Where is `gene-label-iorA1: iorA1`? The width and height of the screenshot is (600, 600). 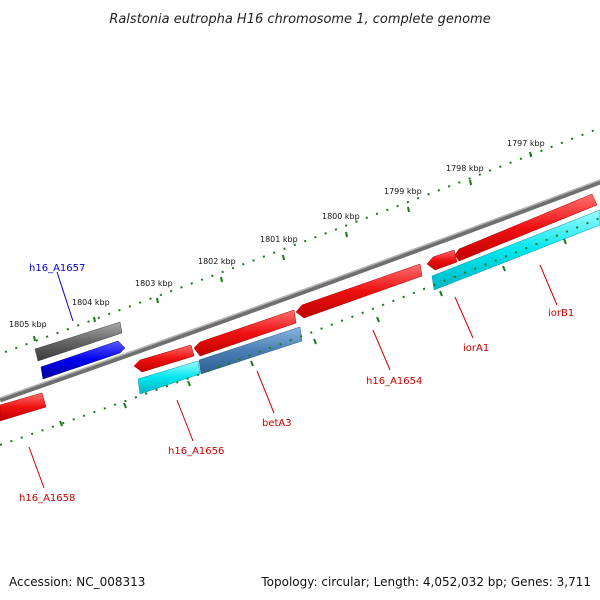
gene-label-iorA1: iorA1 is located at coordinates (476, 348).